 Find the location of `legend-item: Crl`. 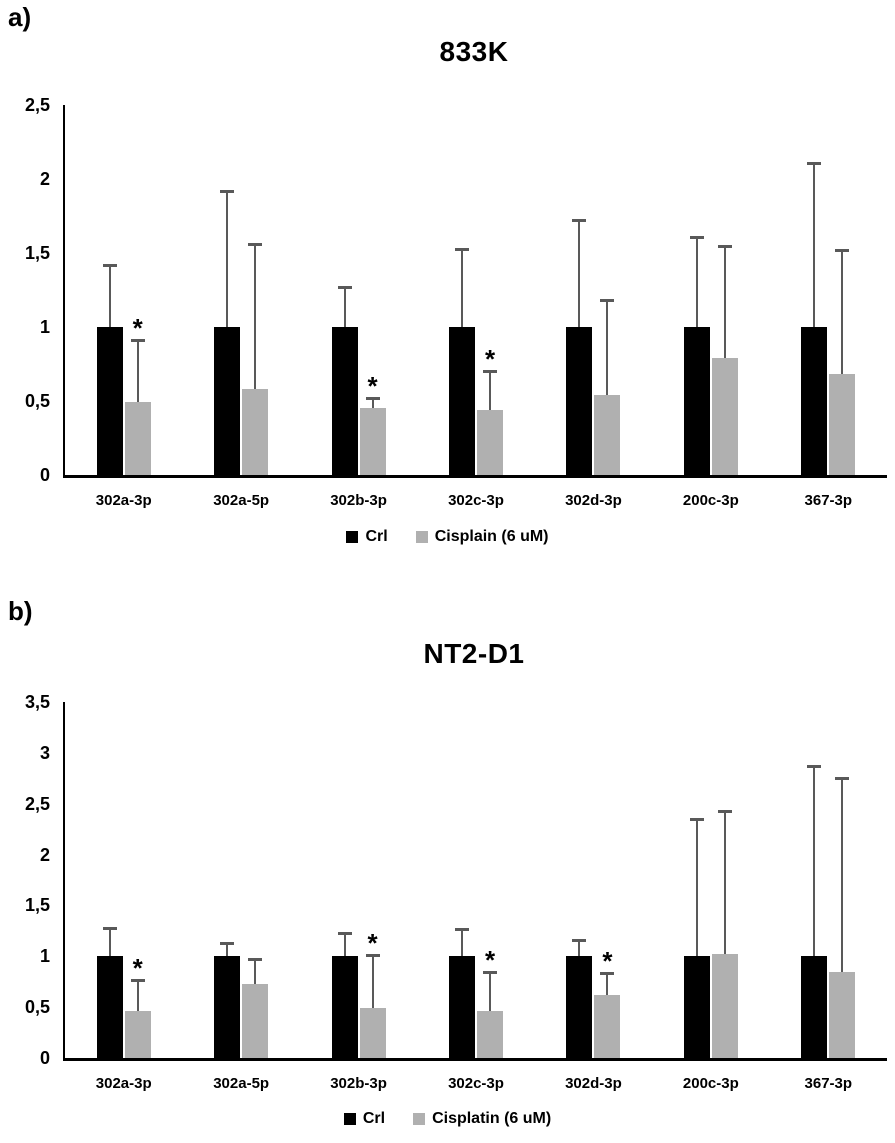

legend-item: Crl is located at coordinates (367, 537).